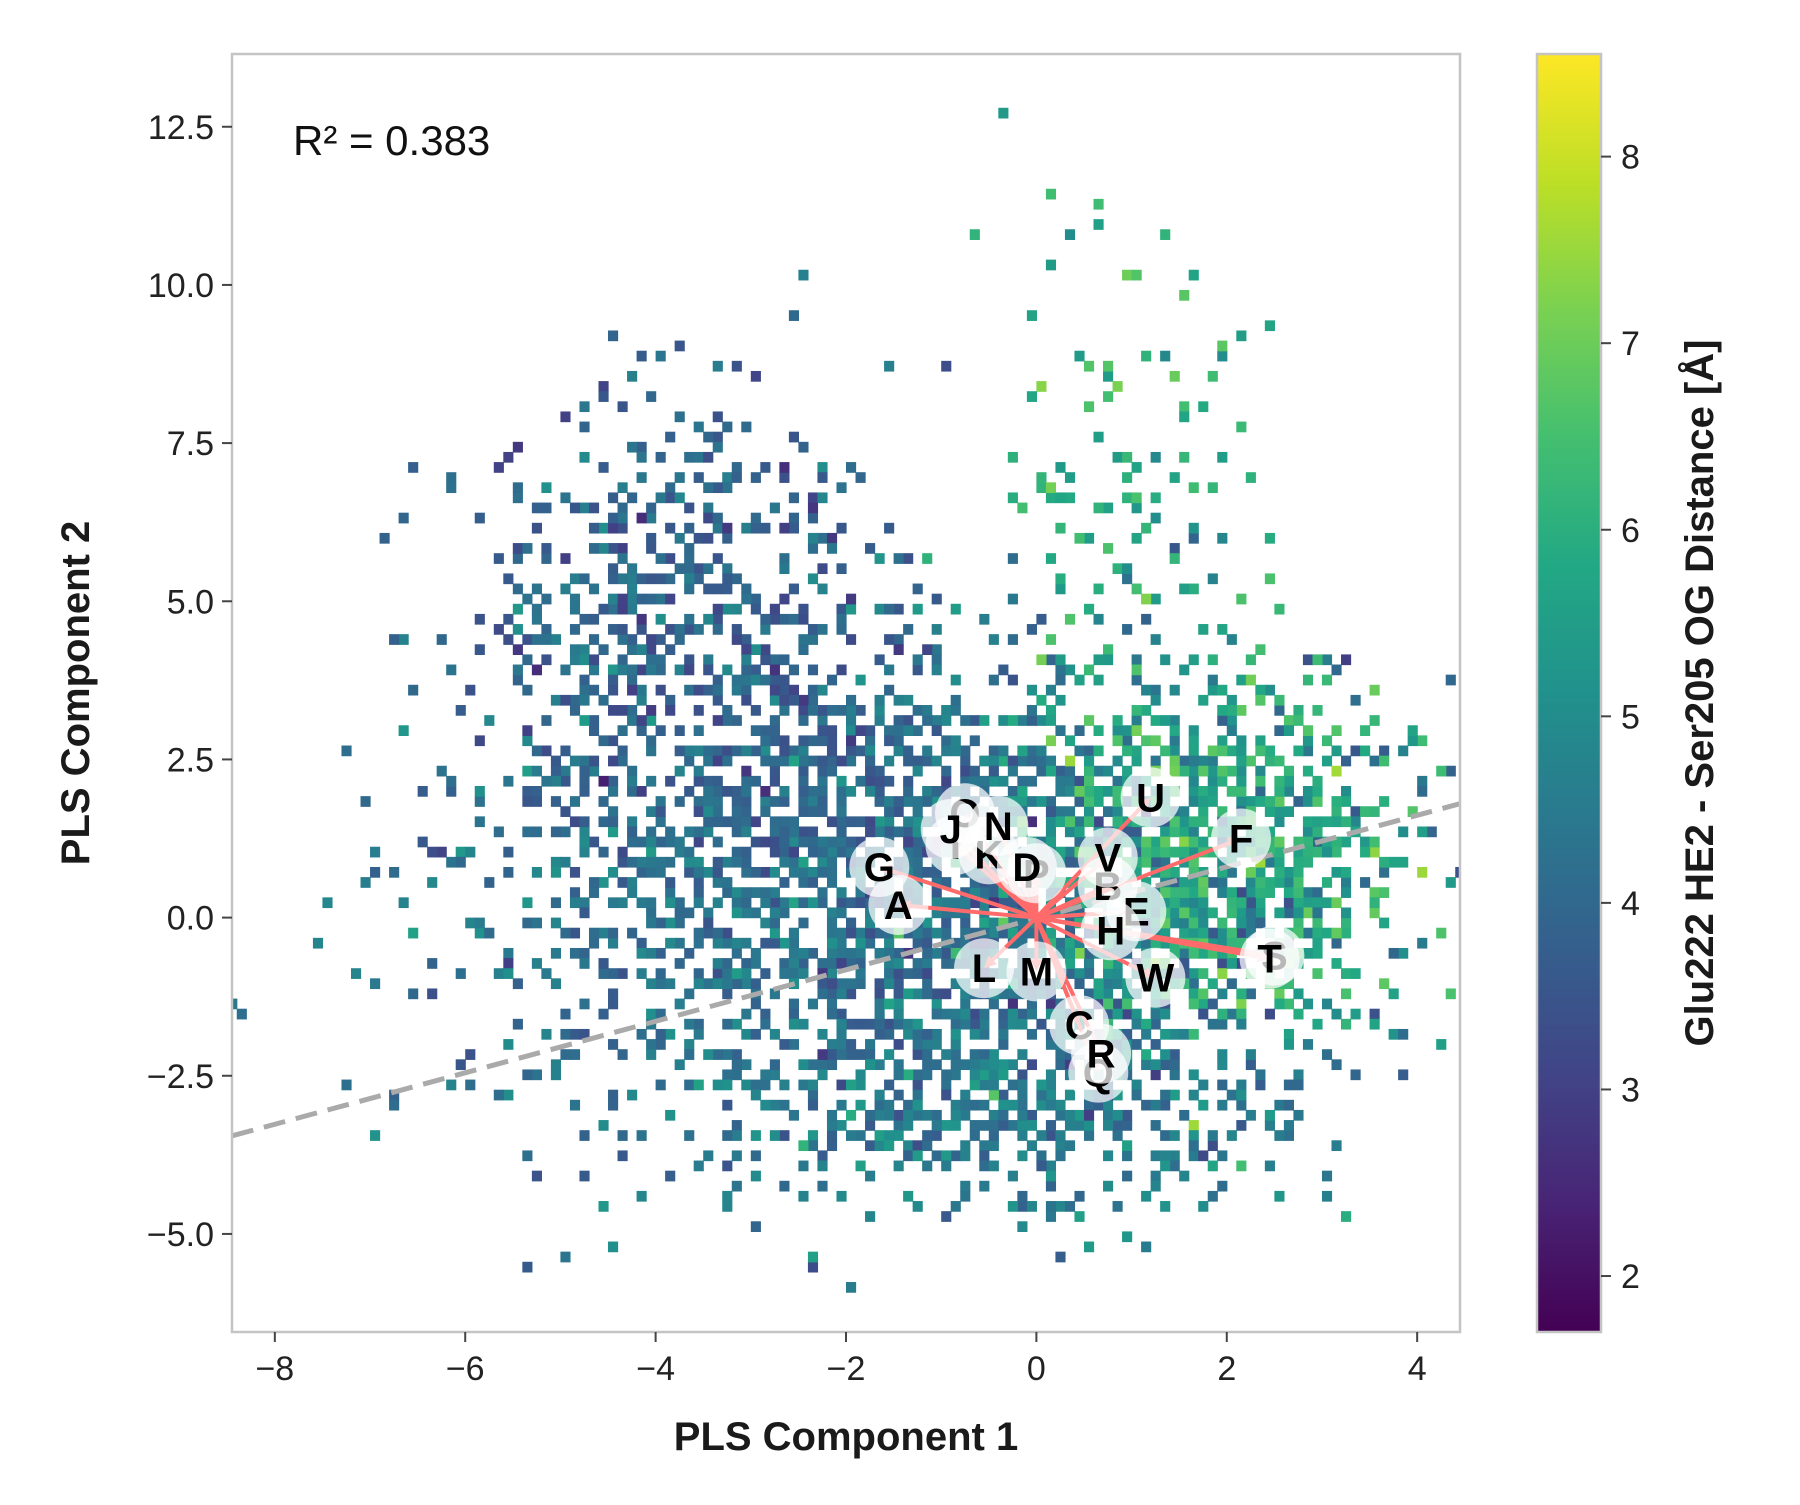 The image size is (1800, 1505). I want to click on r-squared-annotation: R² = 0.383, so click(391, 140).